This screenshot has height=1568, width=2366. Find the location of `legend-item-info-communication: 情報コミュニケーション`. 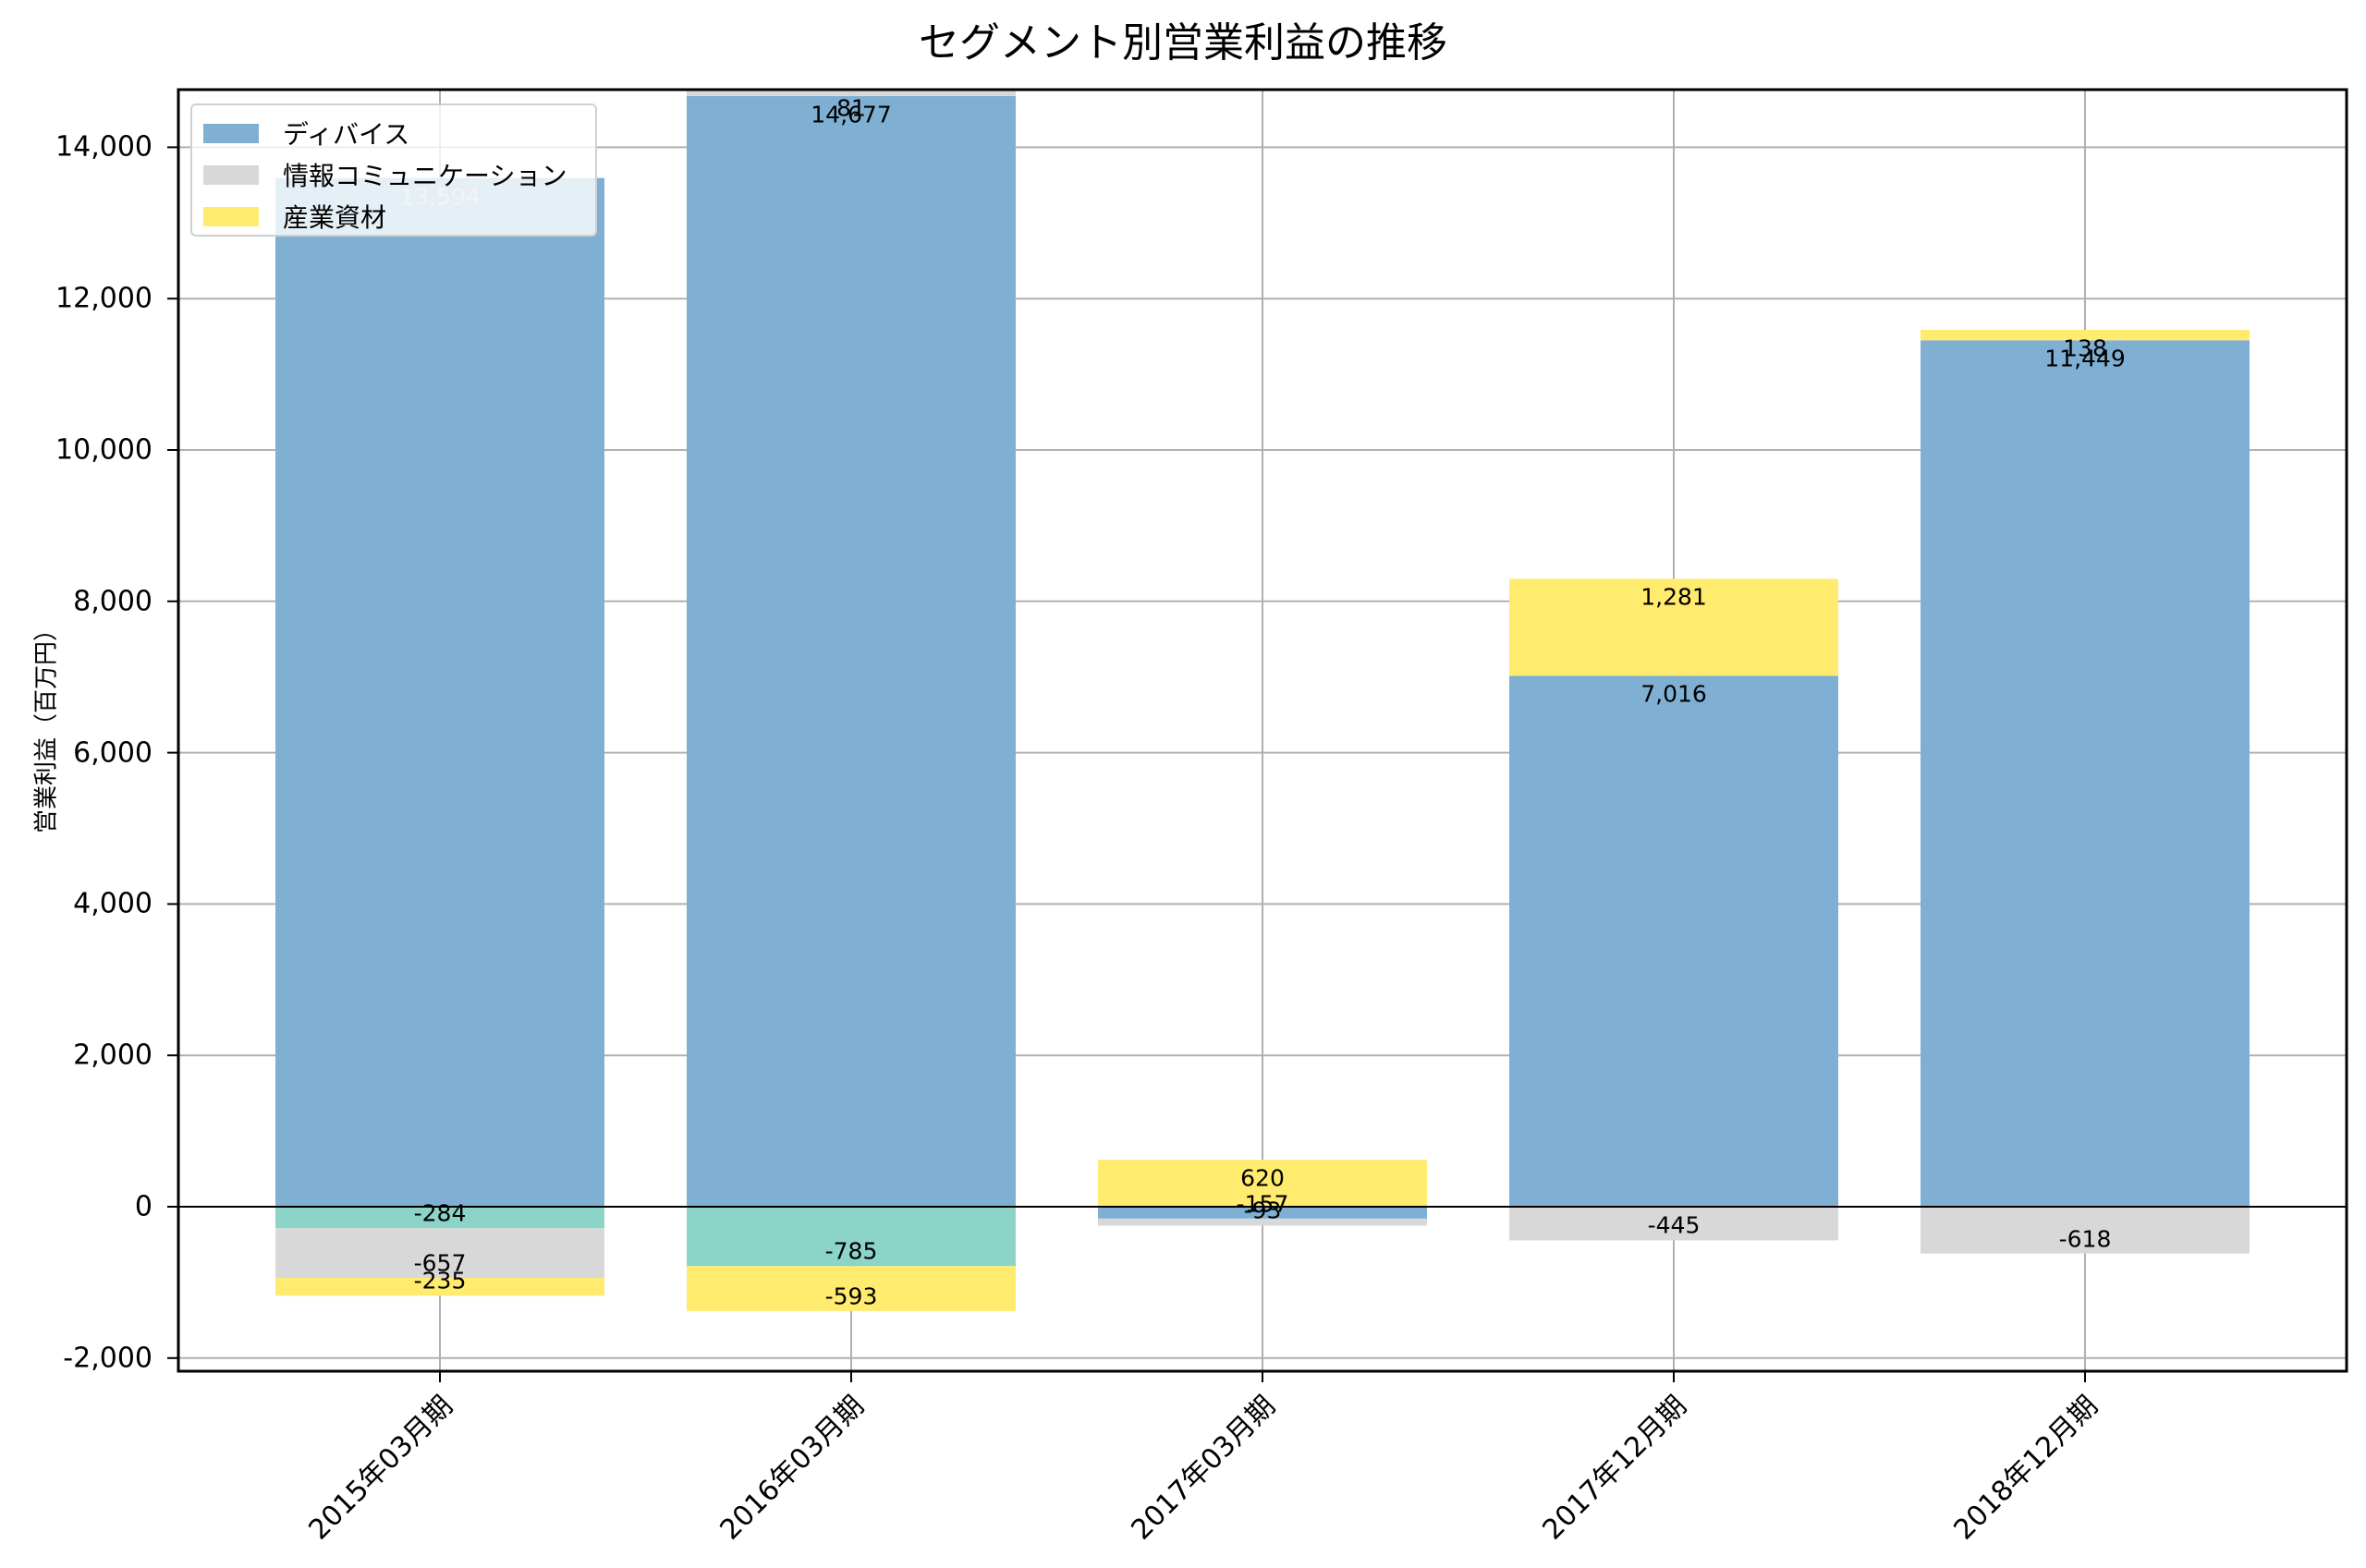

legend-item-info-communication: 情報コミュニケーション is located at coordinates (385, 174).